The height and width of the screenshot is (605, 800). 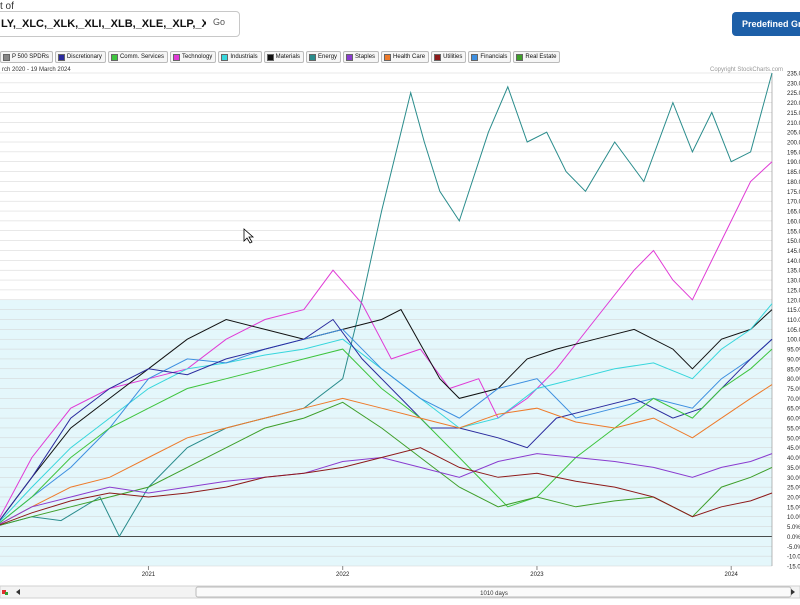 What do you see at coordinates (793, 75) in the screenshot?
I see `y-tick-label: 235.0` at bounding box center [793, 75].